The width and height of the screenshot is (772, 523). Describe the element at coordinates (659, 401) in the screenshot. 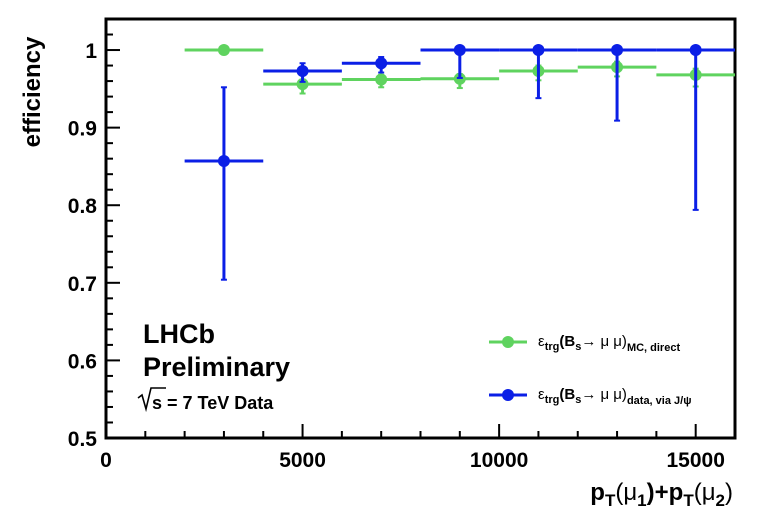

I see `legend-label-part: data, via J/ψ` at that location.